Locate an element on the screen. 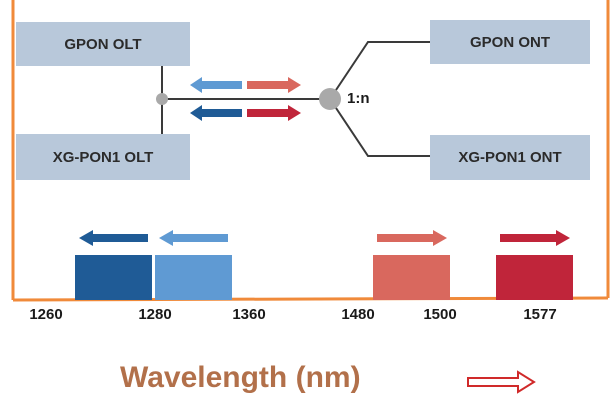  branch-to-xgpon1-ont is located at coordinates (379, 127).